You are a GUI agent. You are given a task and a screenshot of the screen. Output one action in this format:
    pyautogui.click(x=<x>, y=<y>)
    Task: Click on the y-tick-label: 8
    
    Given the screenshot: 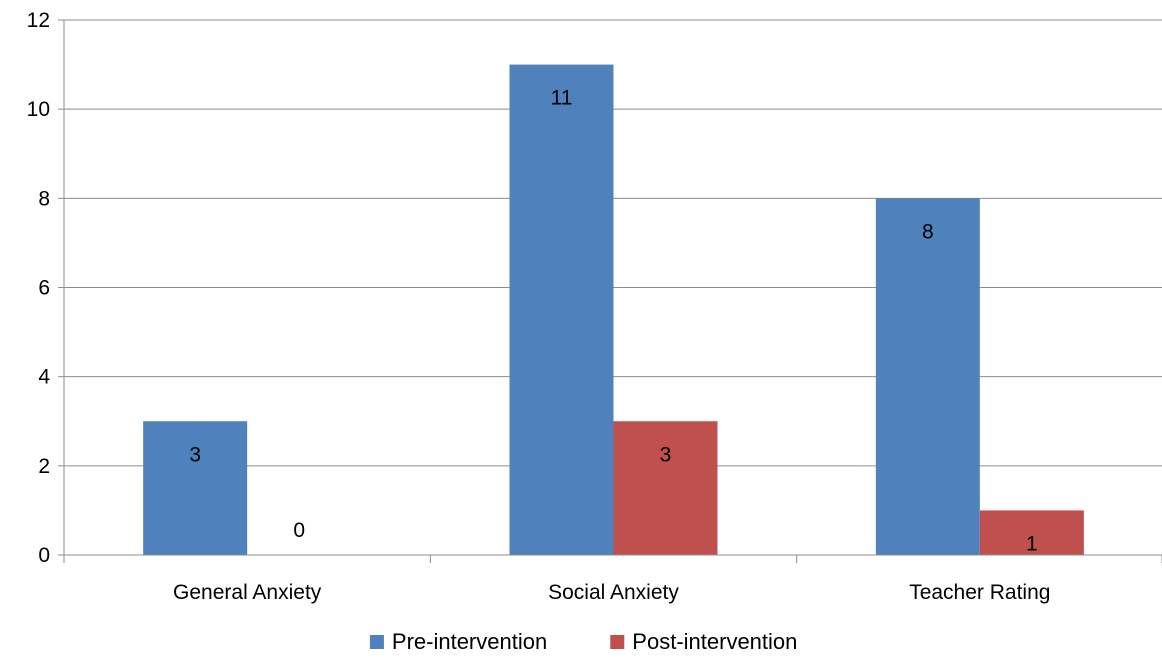 What is the action you would take?
    pyautogui.click(x=44, y=198)
    